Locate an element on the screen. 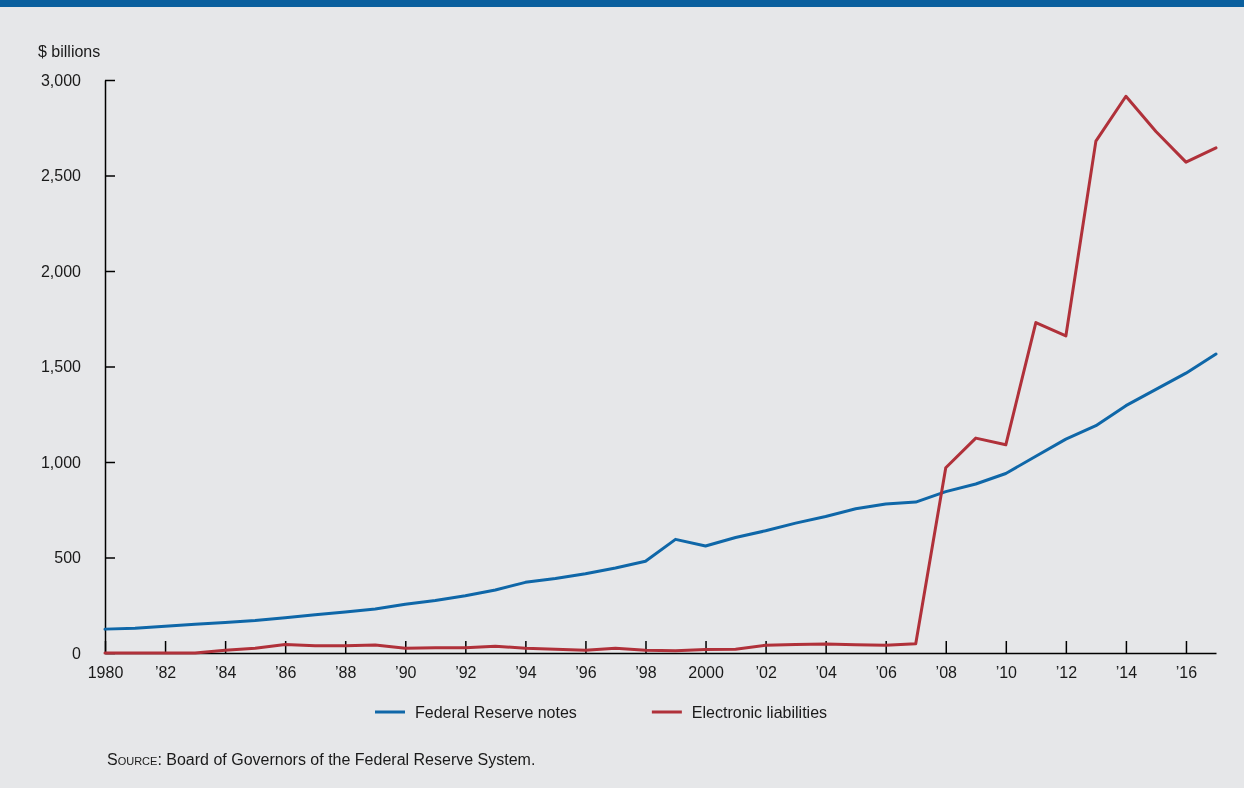  x-tick-label: ’16 is located at coordinates (1186, 673).